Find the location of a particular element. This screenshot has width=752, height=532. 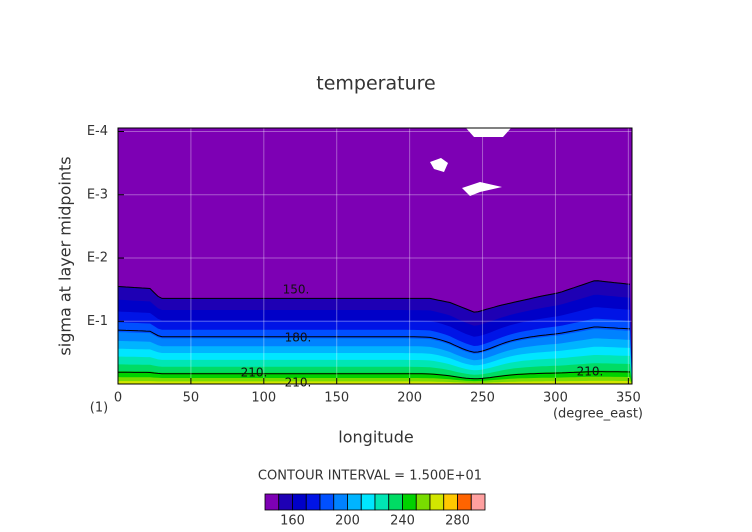

contour-label: 180. is located at coordinates (298, 338).